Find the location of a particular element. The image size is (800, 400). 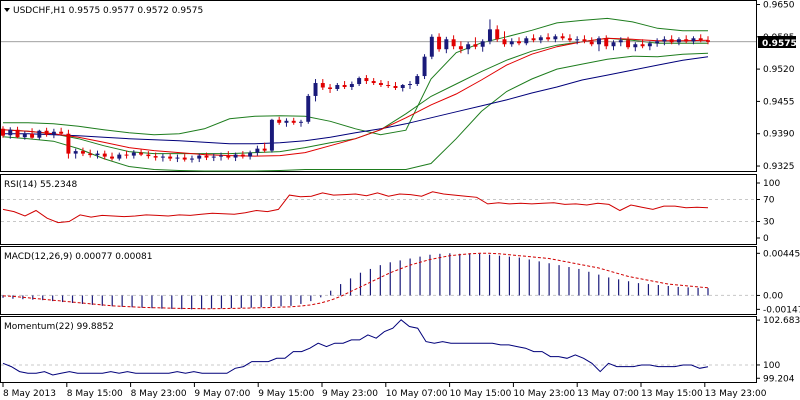

momentum-line is located at coordinates (355, 347).